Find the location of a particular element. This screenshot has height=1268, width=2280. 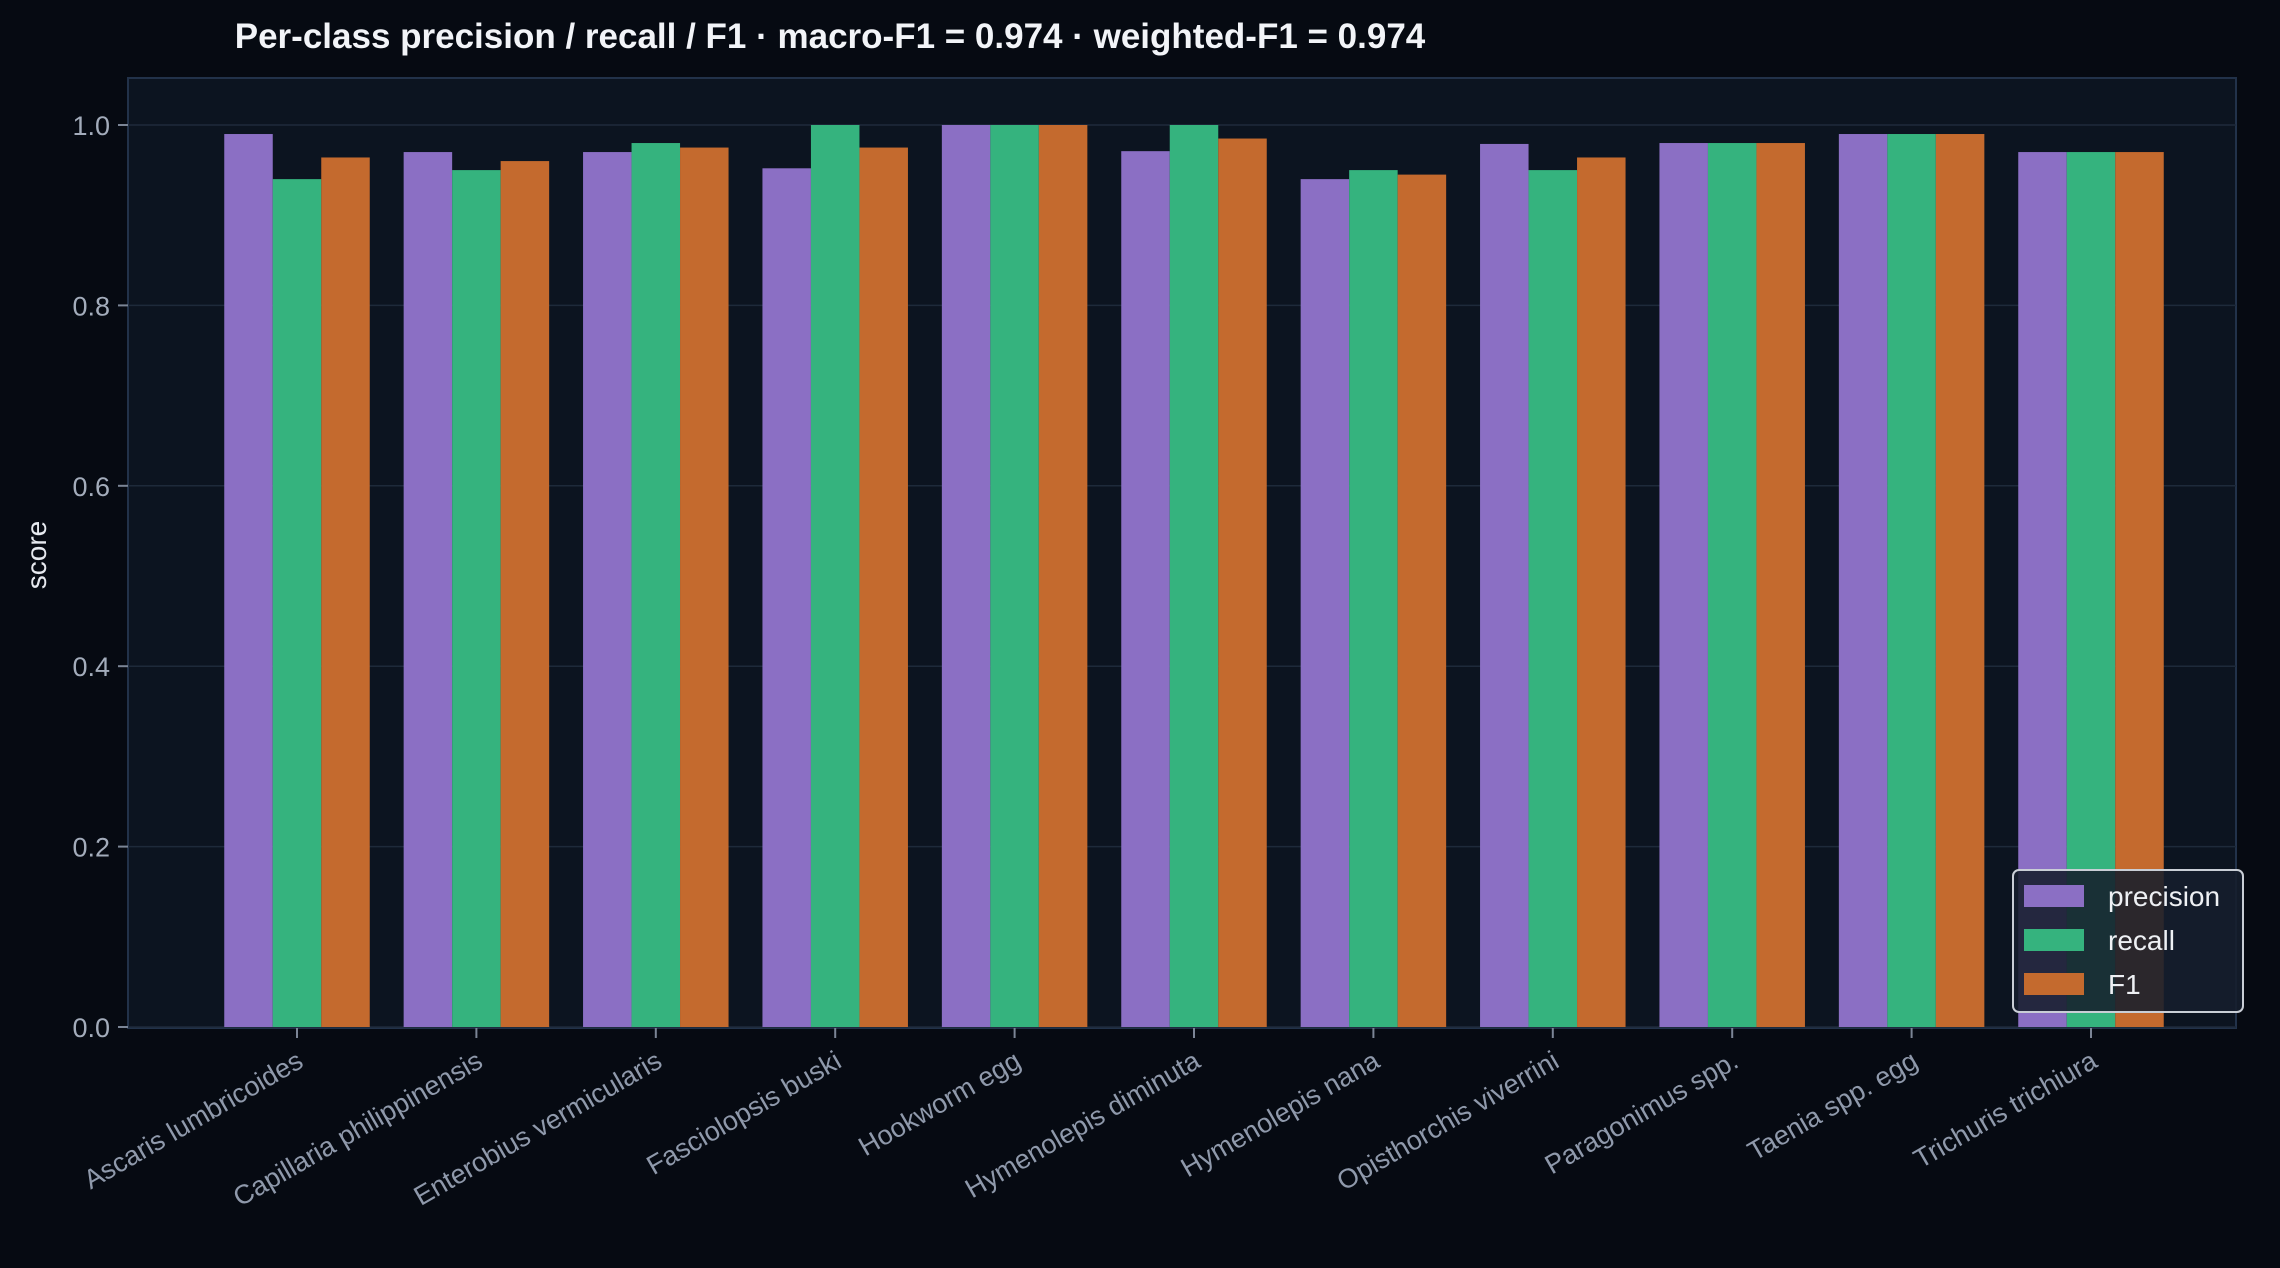

y-tick-label: 0.4 is located at coordinates (91, 667).